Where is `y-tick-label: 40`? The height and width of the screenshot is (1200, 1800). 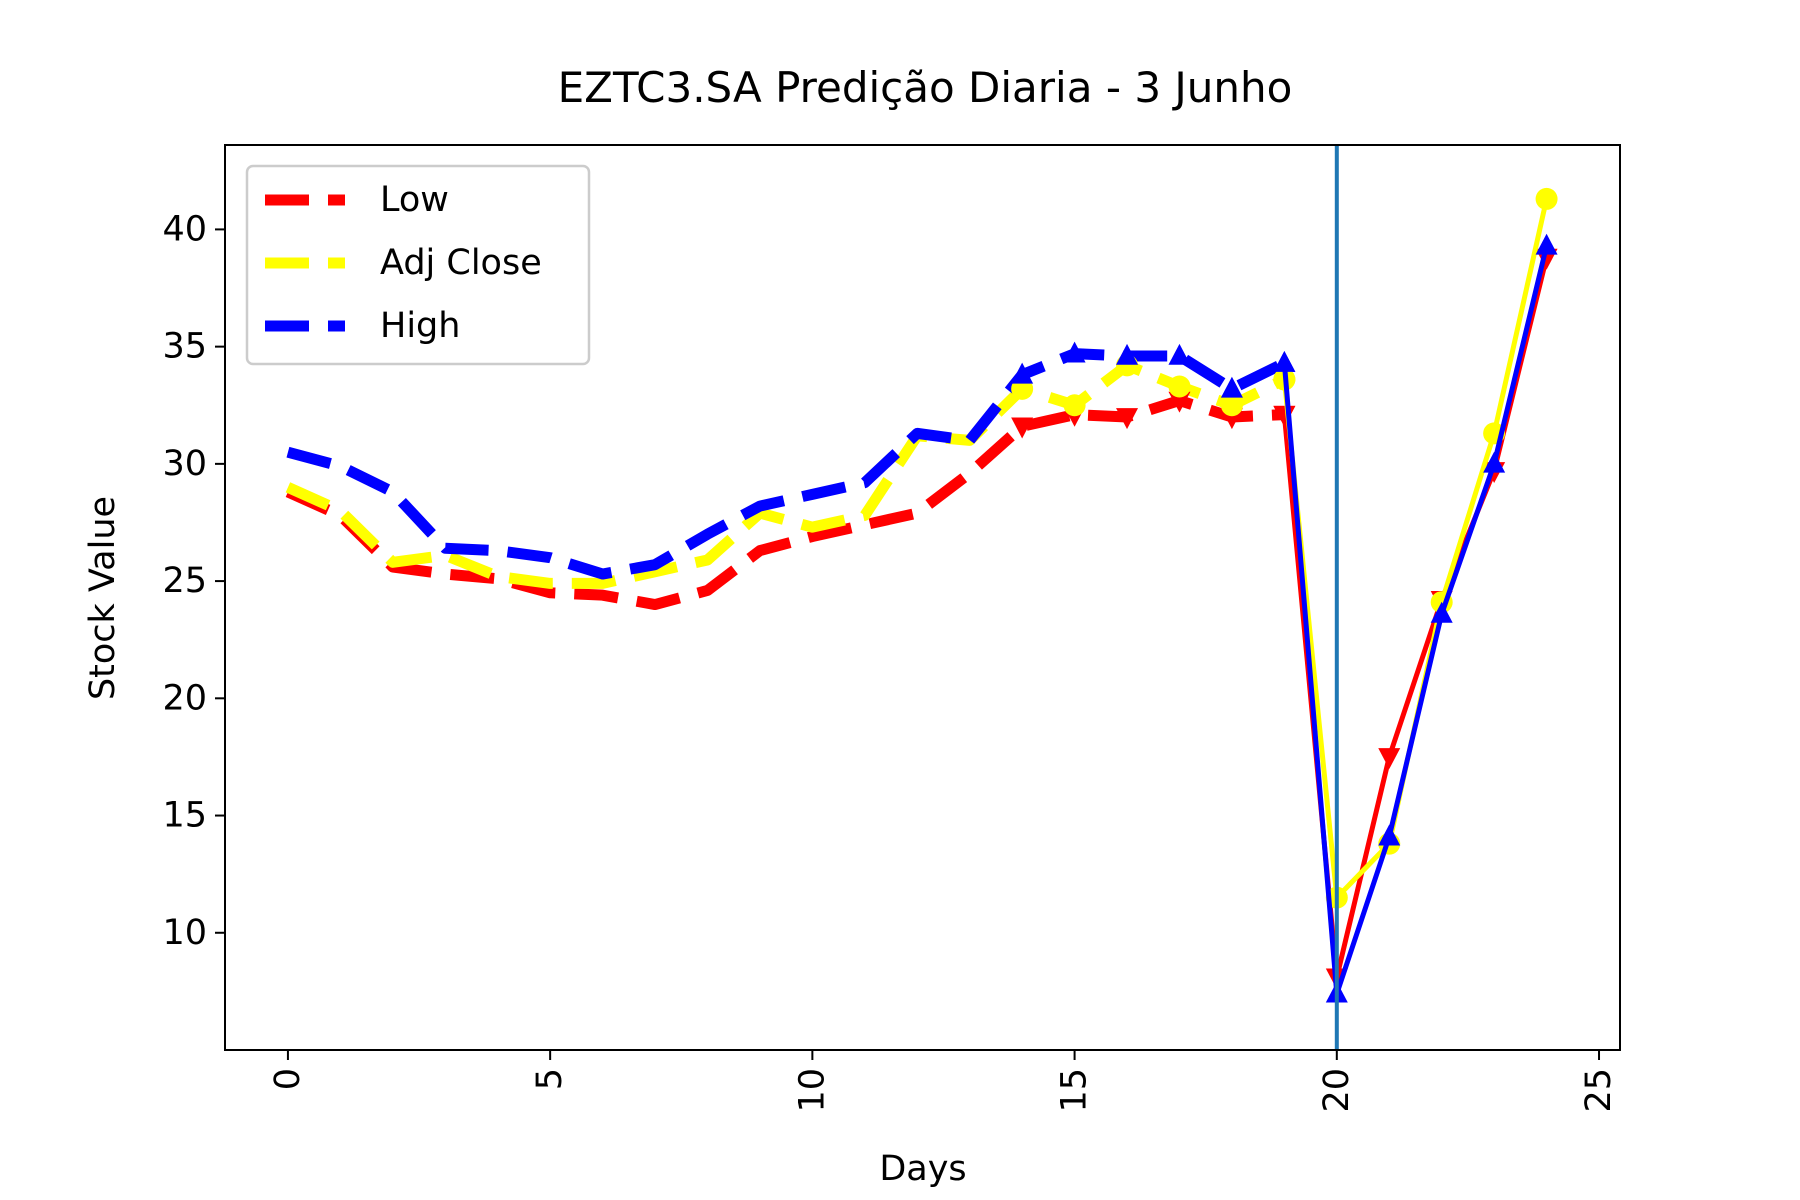
y-tick-label: 40 is located at coordinates (184, 229).